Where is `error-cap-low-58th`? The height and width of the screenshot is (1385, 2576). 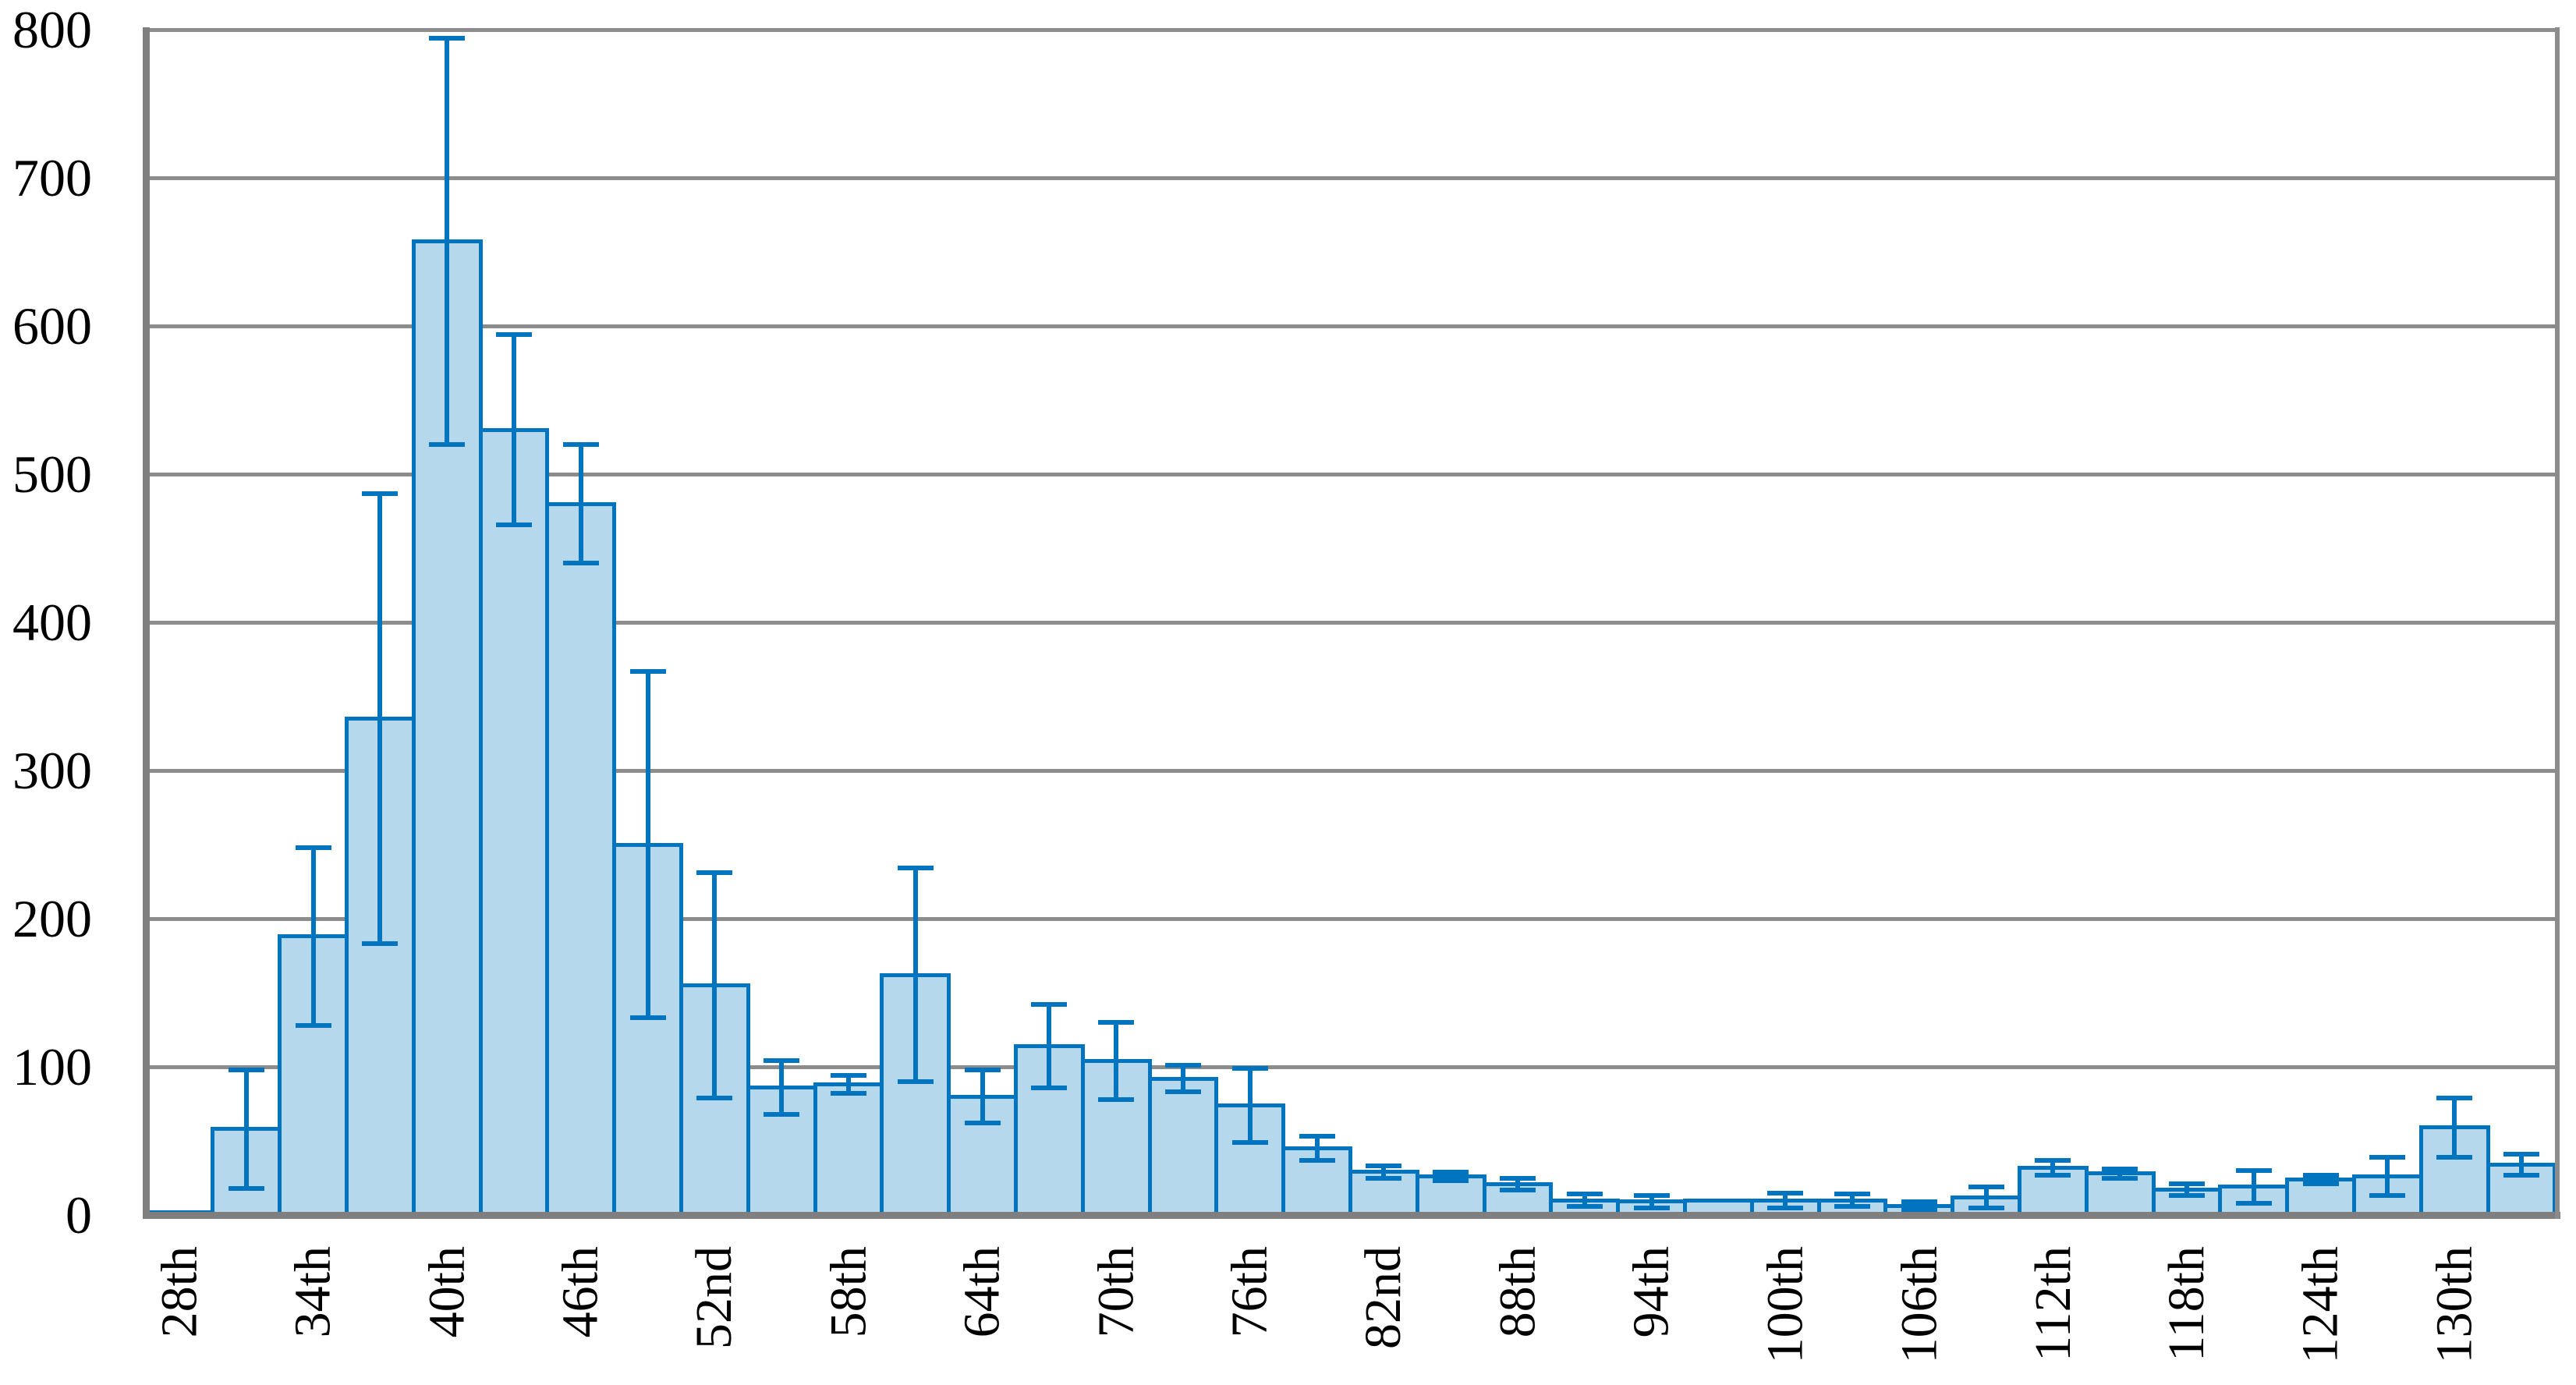
error-cap-low-58th is located at coordinates (848, 1093).